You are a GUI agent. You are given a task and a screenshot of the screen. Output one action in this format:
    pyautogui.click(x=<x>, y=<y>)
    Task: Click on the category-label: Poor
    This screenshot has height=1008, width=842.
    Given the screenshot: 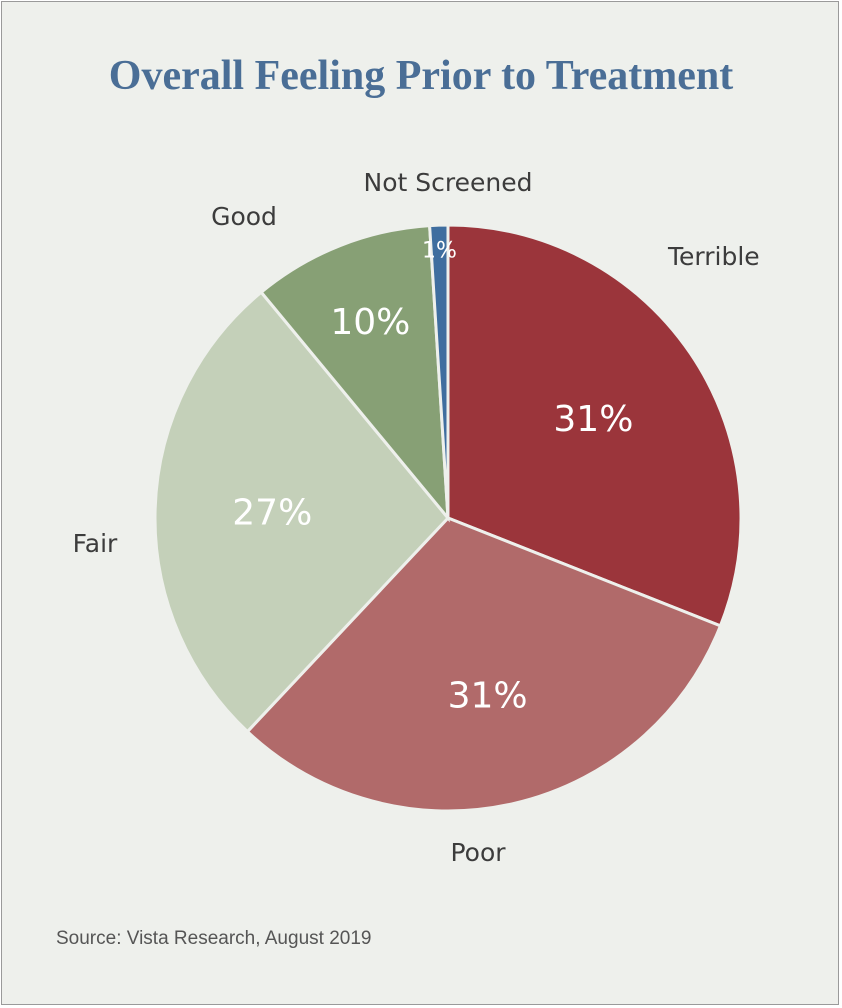 What is the action you would take?
    pyautogui.click(x=478, y=852)
    